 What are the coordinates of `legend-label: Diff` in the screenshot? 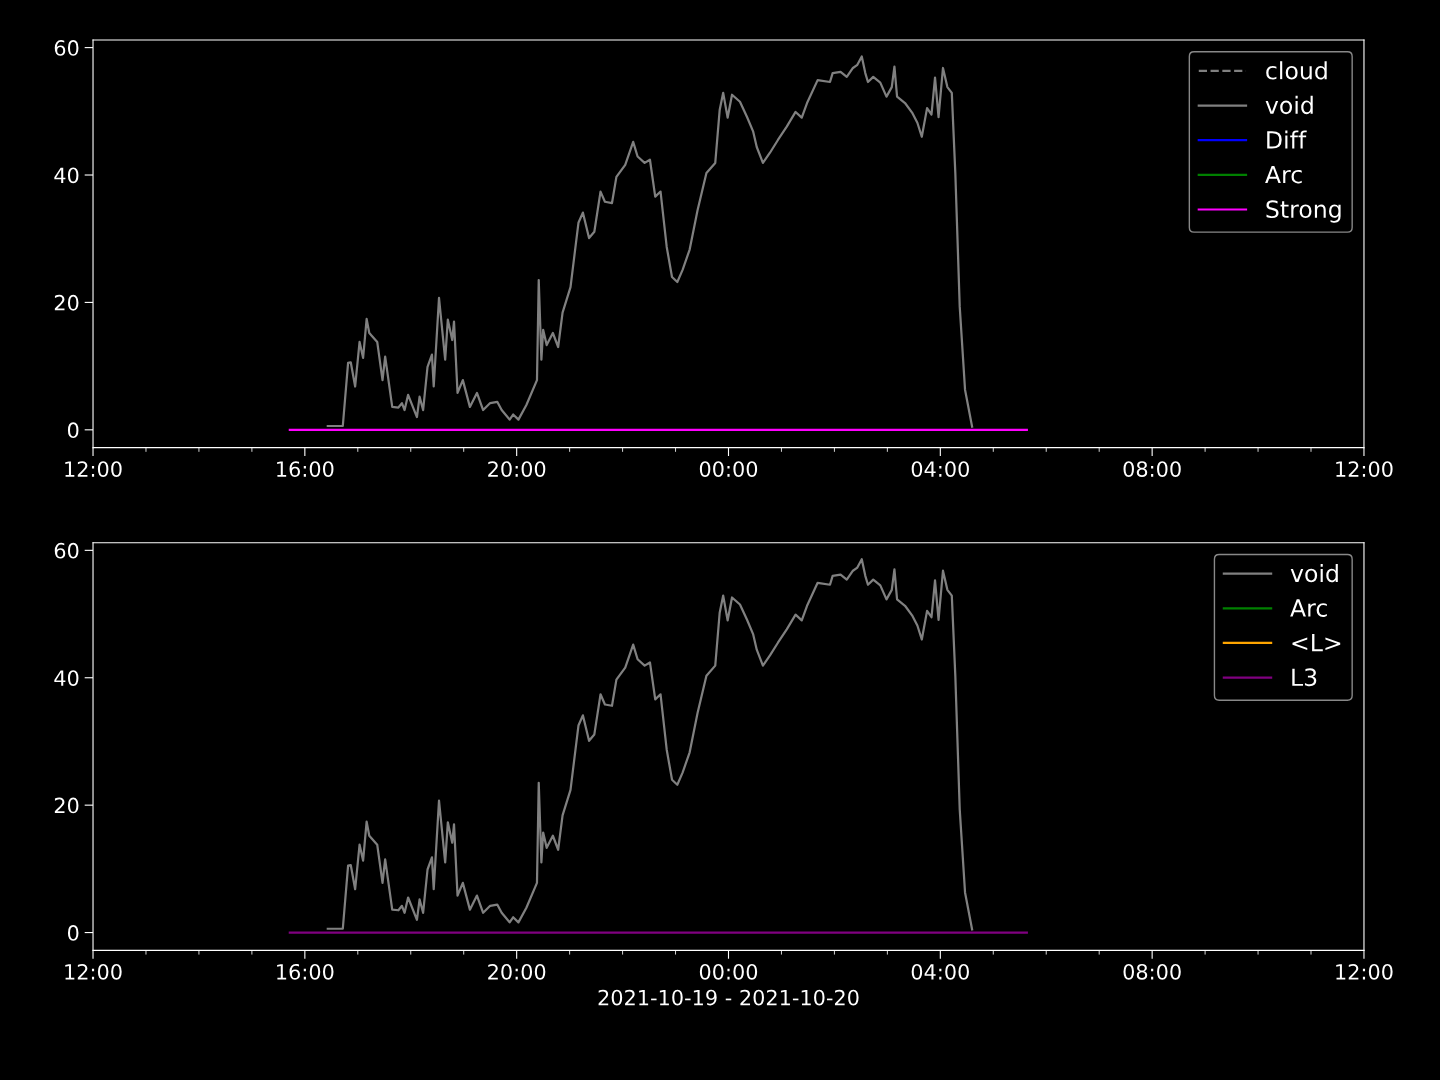 It's located at (1287, 139).